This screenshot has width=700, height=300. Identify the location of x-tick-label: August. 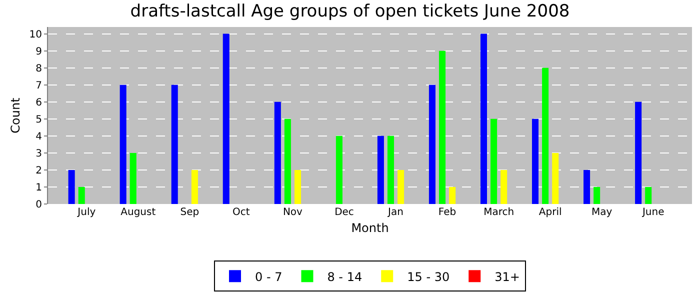
(138, 212).